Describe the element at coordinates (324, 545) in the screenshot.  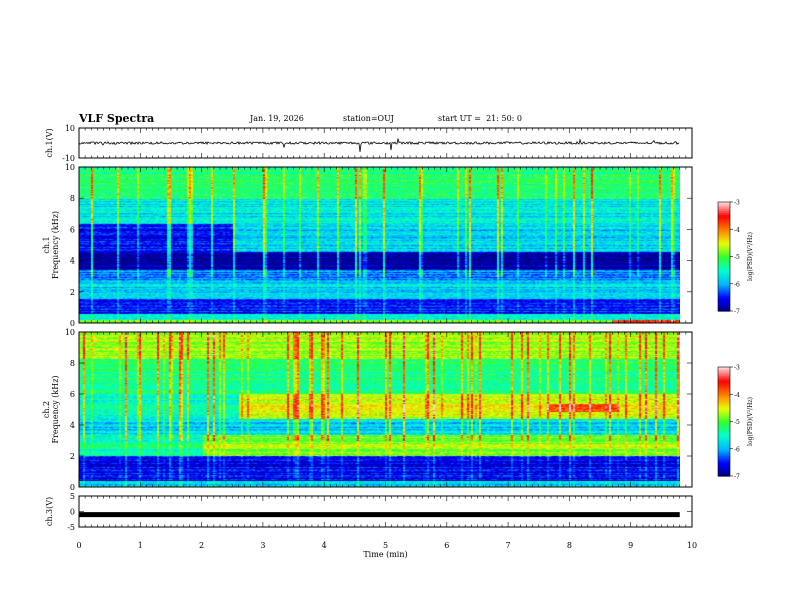
I see `xtick-label: 4` at that location.